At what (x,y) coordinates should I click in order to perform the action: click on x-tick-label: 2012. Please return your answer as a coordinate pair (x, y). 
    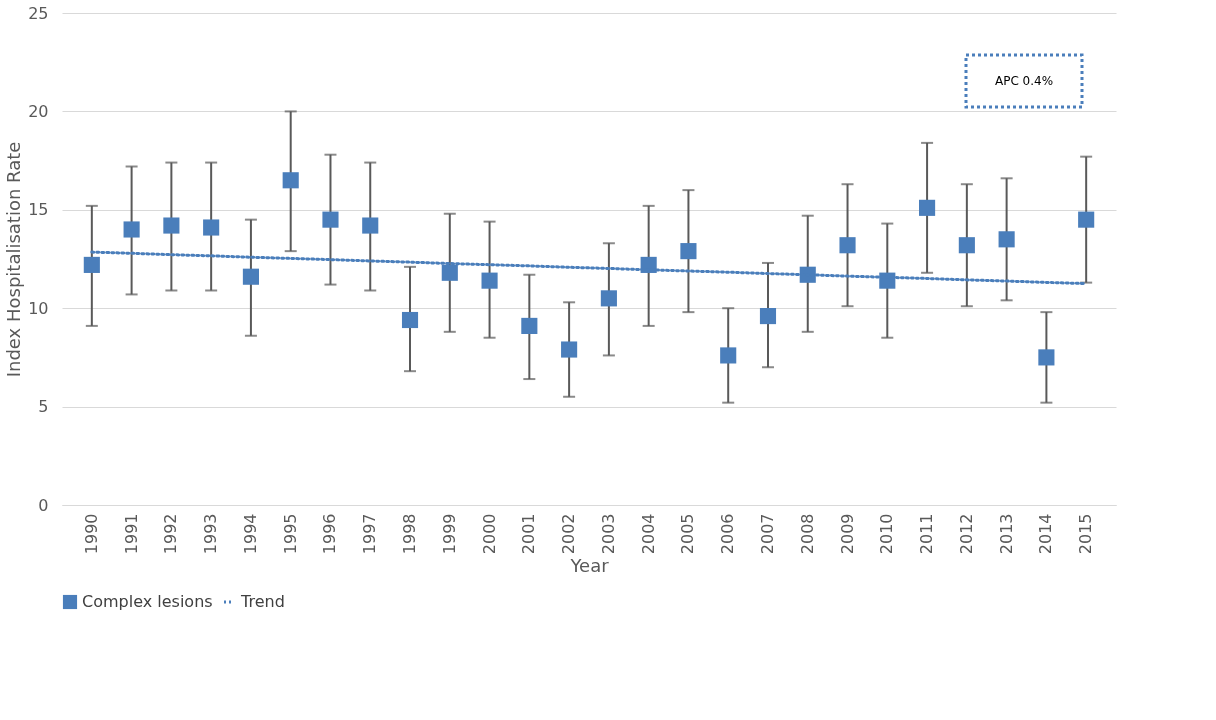
    Looking at the image, I should click on (966, 534).